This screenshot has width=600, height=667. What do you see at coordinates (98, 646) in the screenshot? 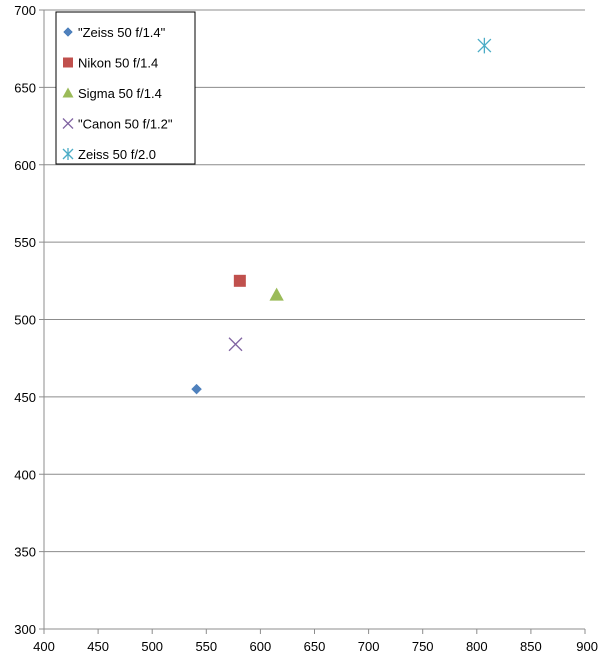
I see `x-tick-label: 450` at bounding box center [98, 646].